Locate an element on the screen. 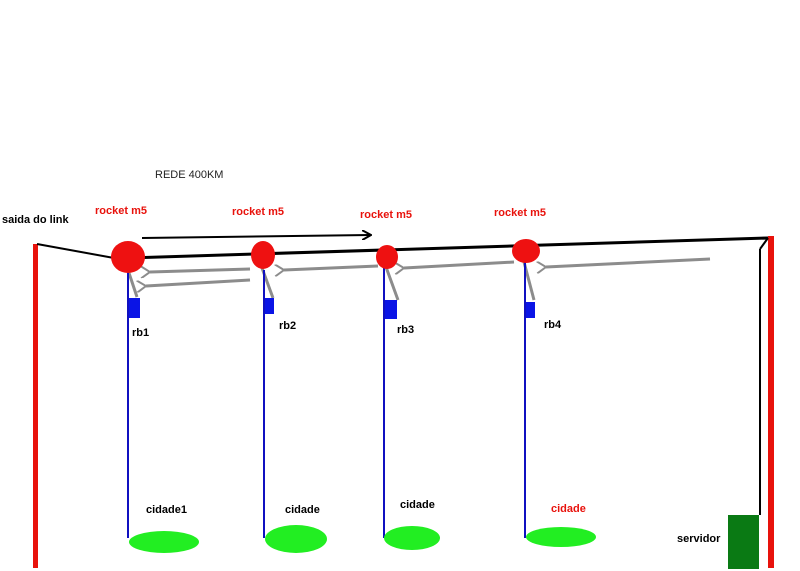  rb4-device is located at coordinates (530, 310).